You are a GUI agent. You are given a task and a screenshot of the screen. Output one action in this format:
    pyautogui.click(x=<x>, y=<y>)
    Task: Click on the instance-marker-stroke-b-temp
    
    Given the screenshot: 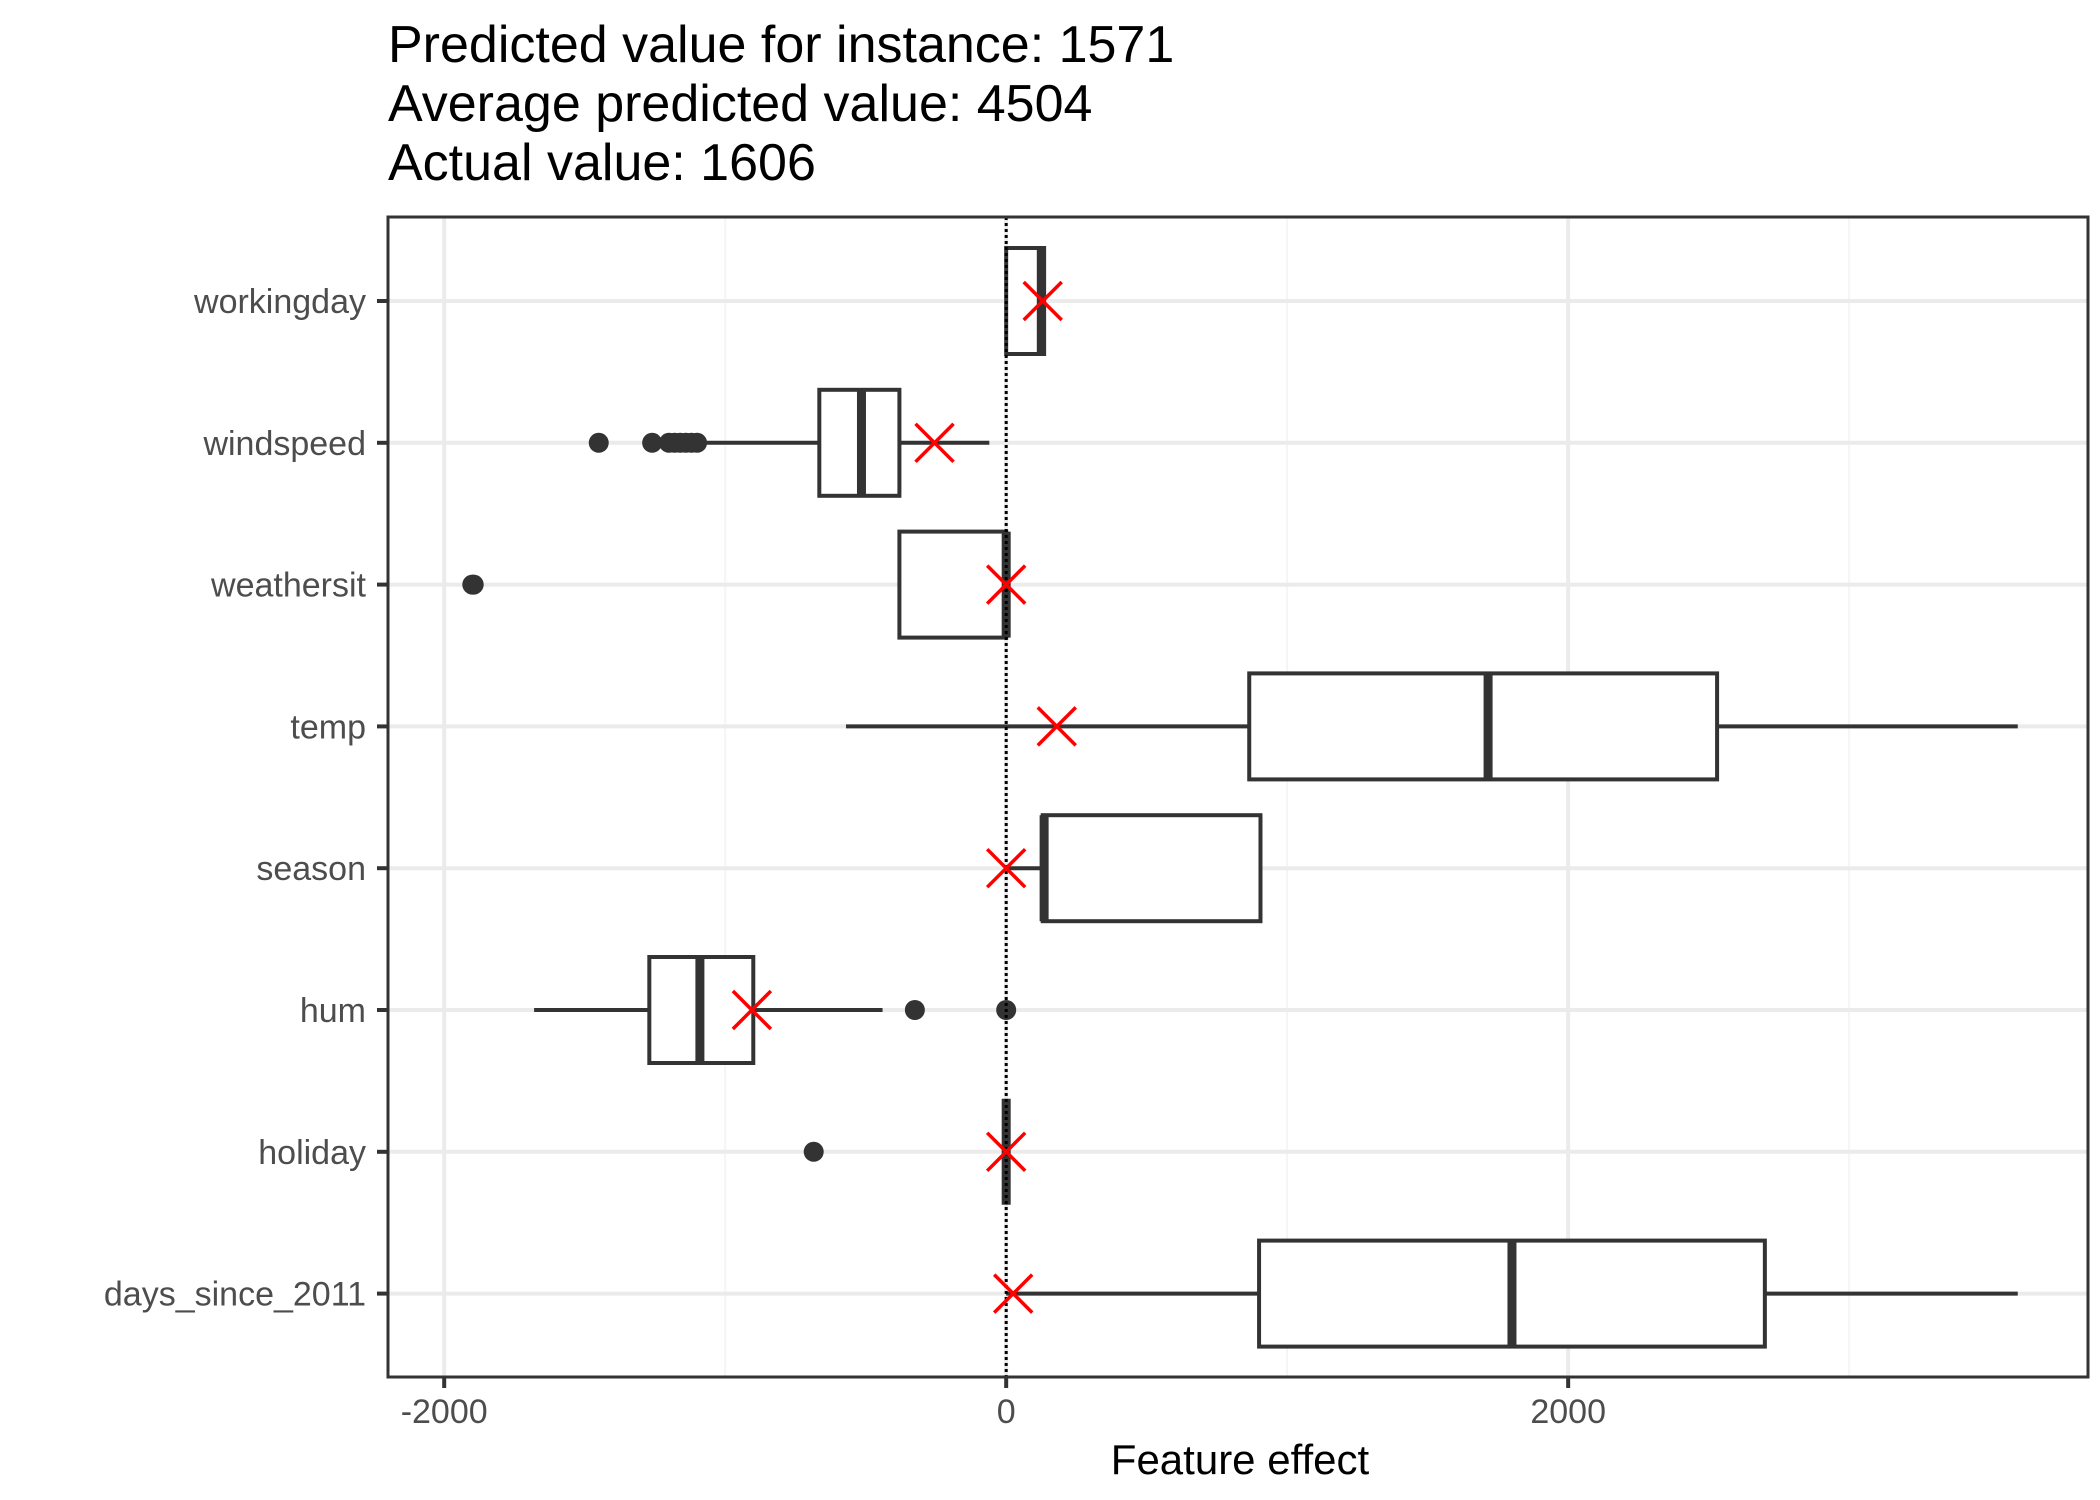 What is the action you would take?
    pyautogui.click(x=1056, y=726)
    